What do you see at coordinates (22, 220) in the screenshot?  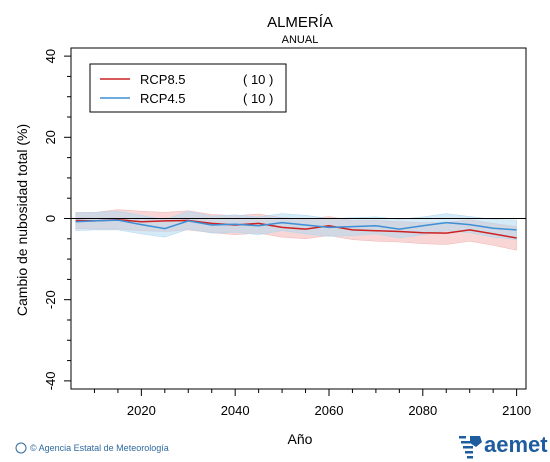 I see `y-axis-label: Cambio de nubosidad total (%)` at bounding box center [22, 220].